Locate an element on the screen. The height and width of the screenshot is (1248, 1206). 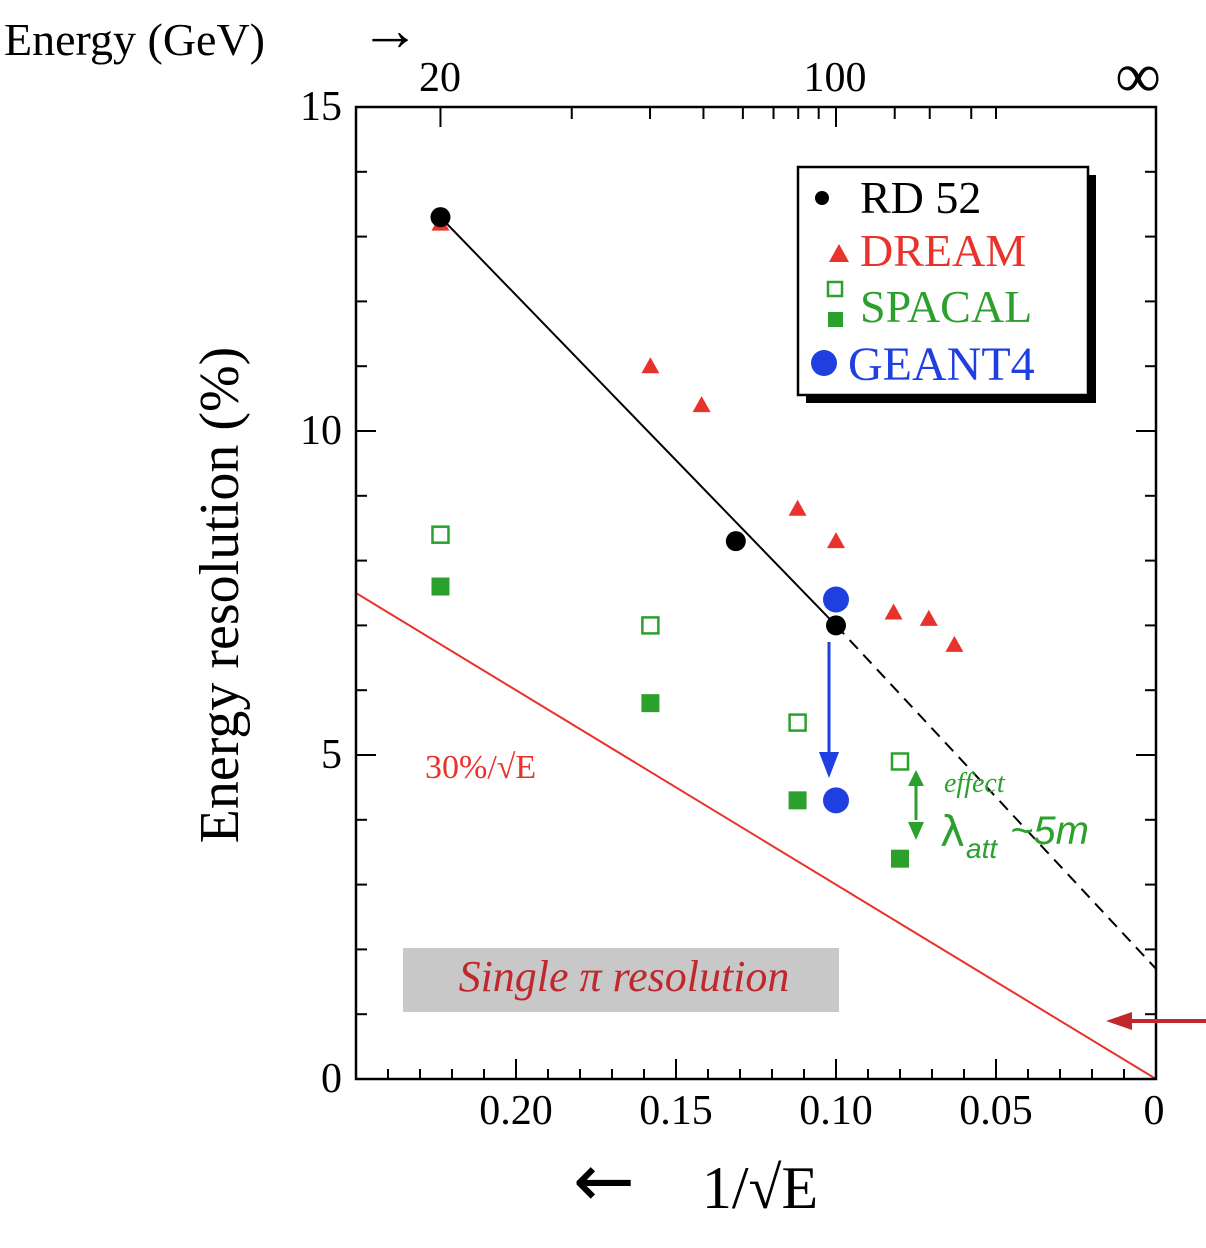
legend-rd52-label: RD 52 is located at coordinates (920, 197).